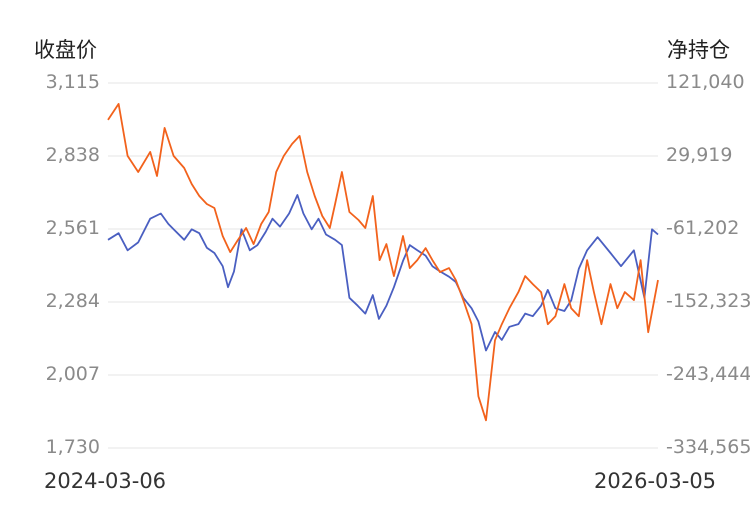 The width and height of the screenshot is (750, 510). I want to click on right-tick-label: 121,040, so click(705, 82).